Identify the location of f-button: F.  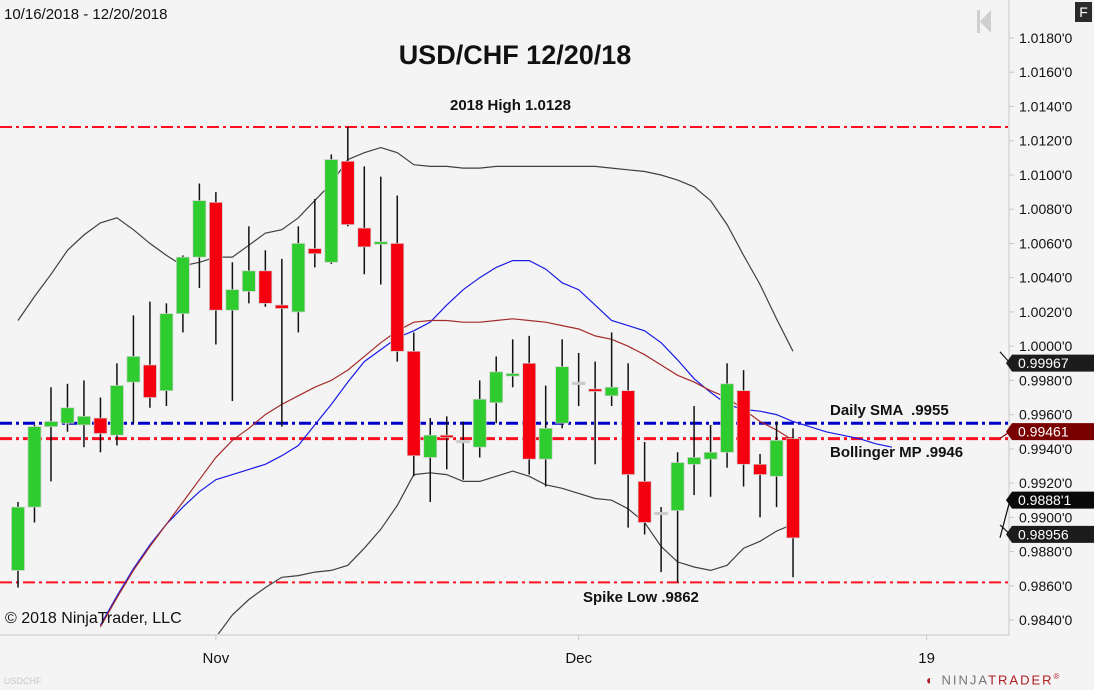
(1083, 12).